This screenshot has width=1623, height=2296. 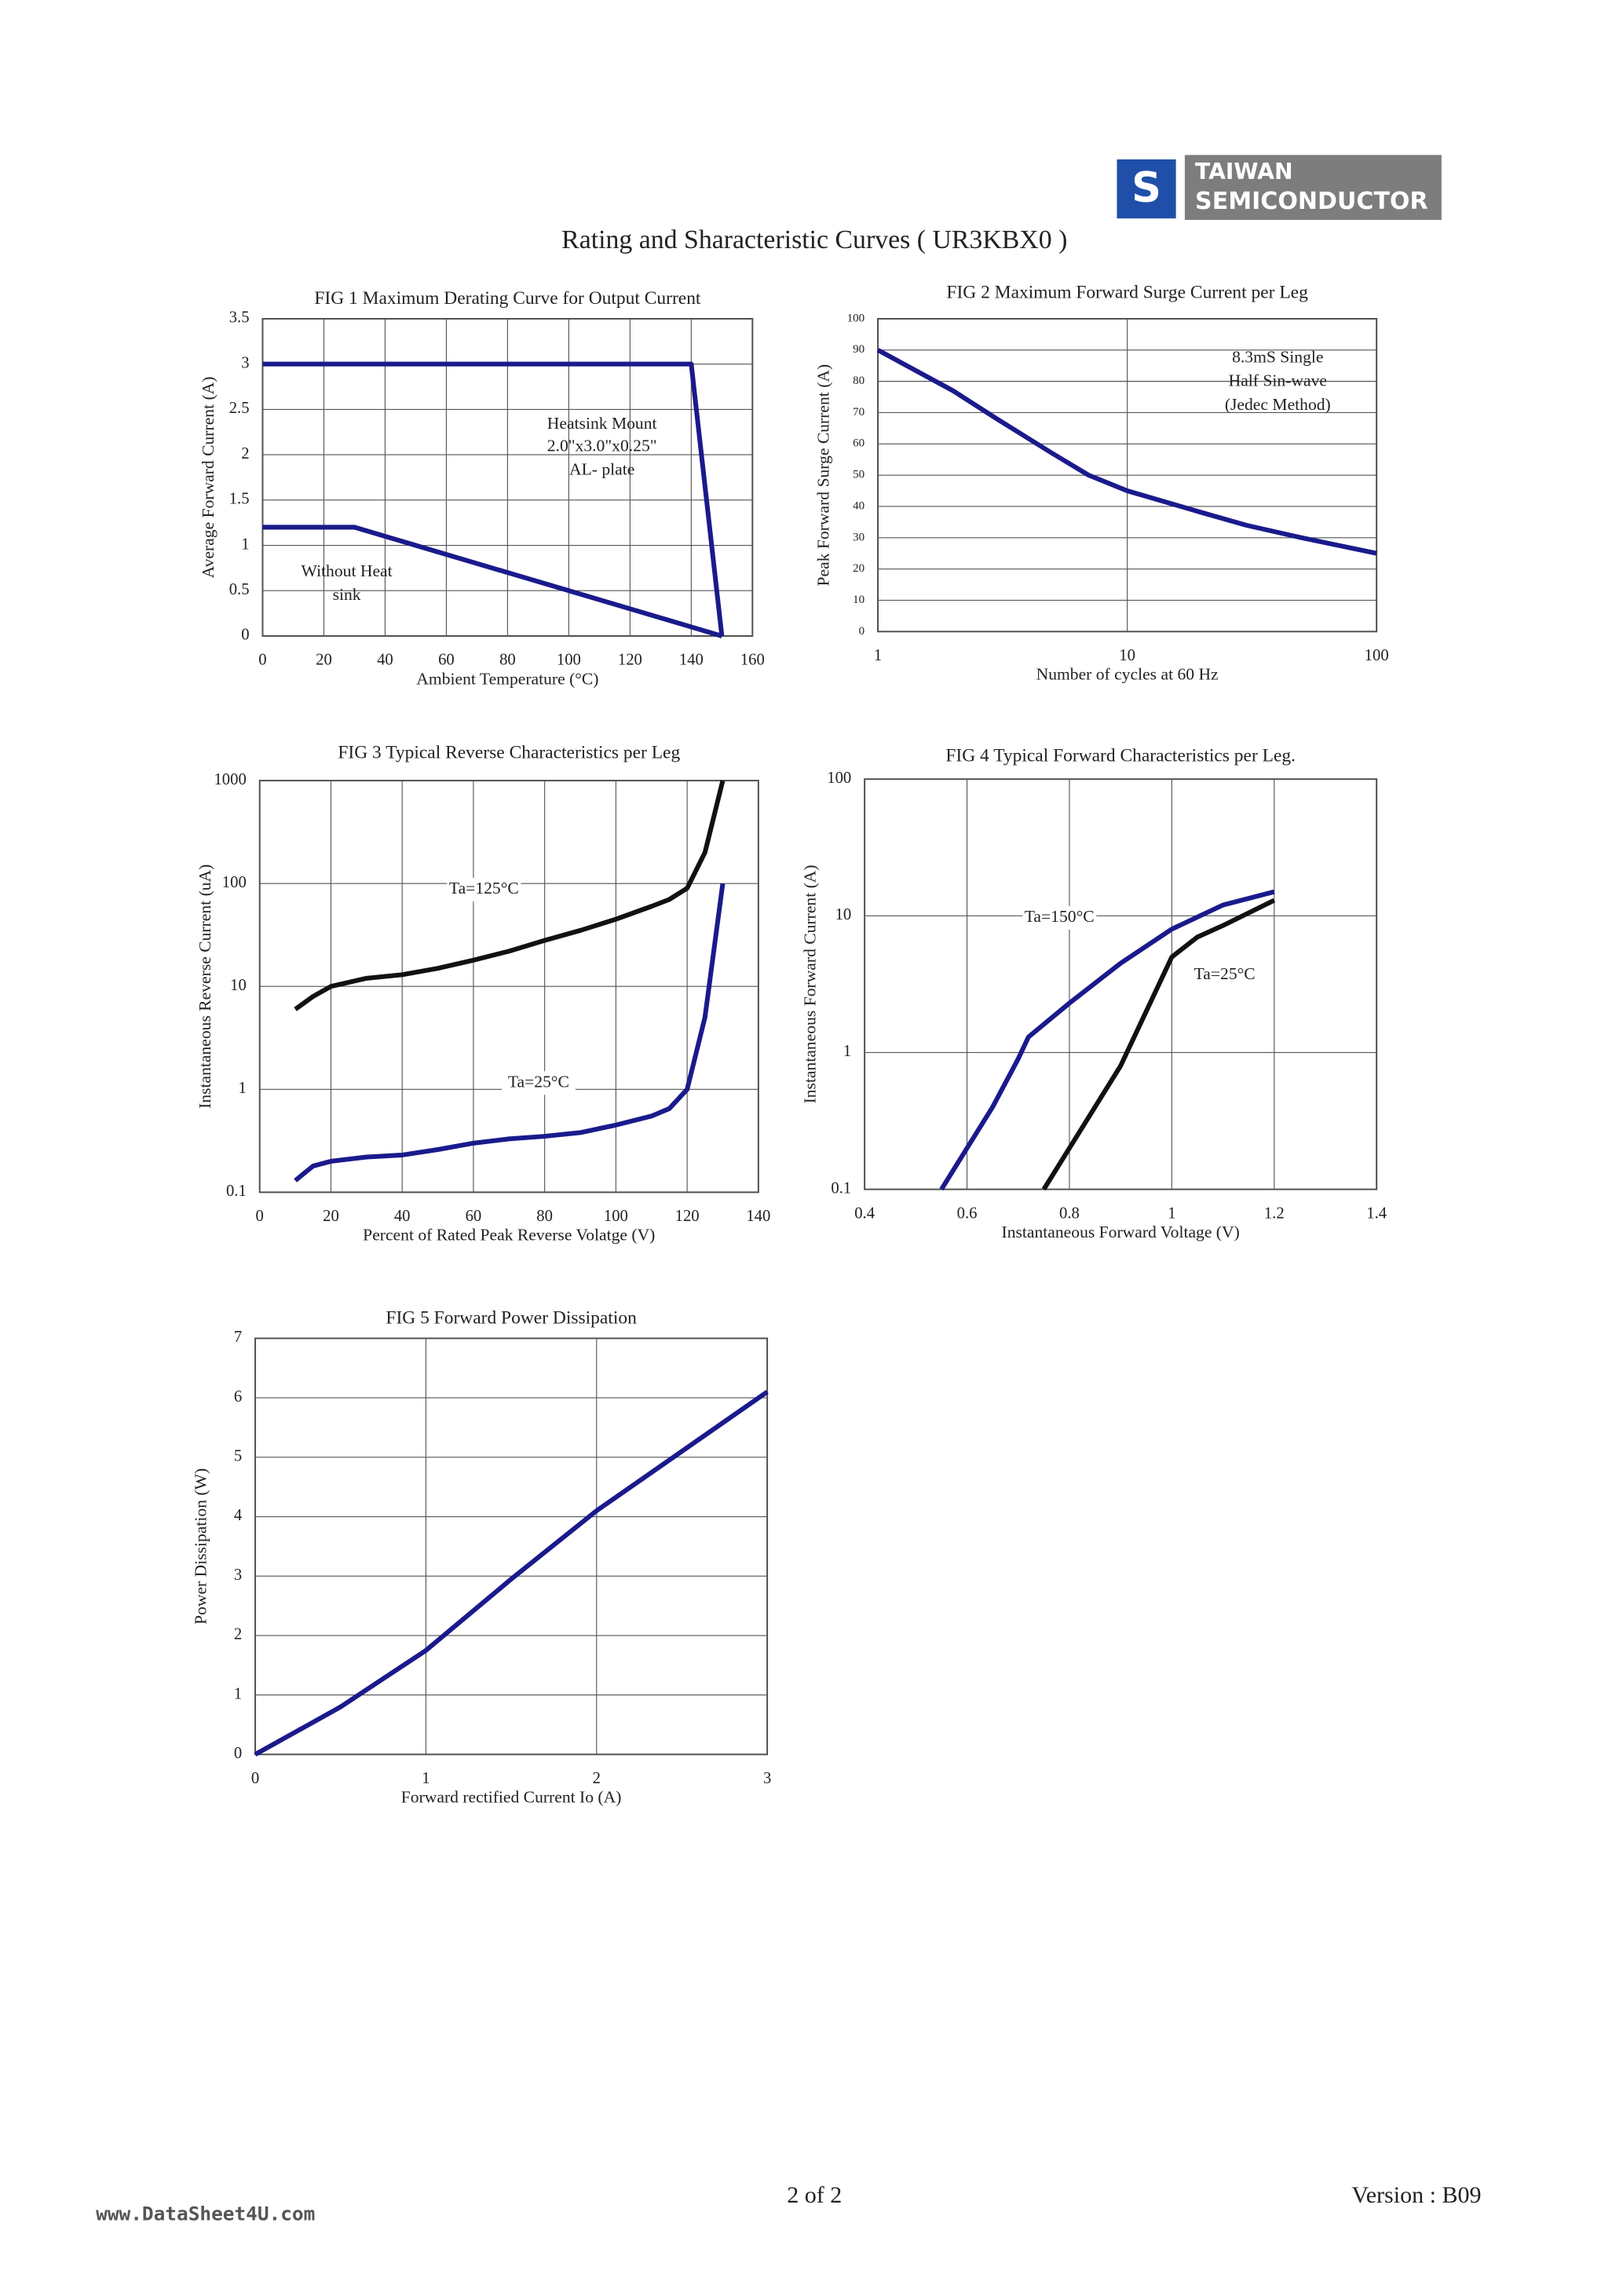 I want to click on x-axis-label: Instantaneous Forward Voltage (V), so click(x=1121, y=1232).